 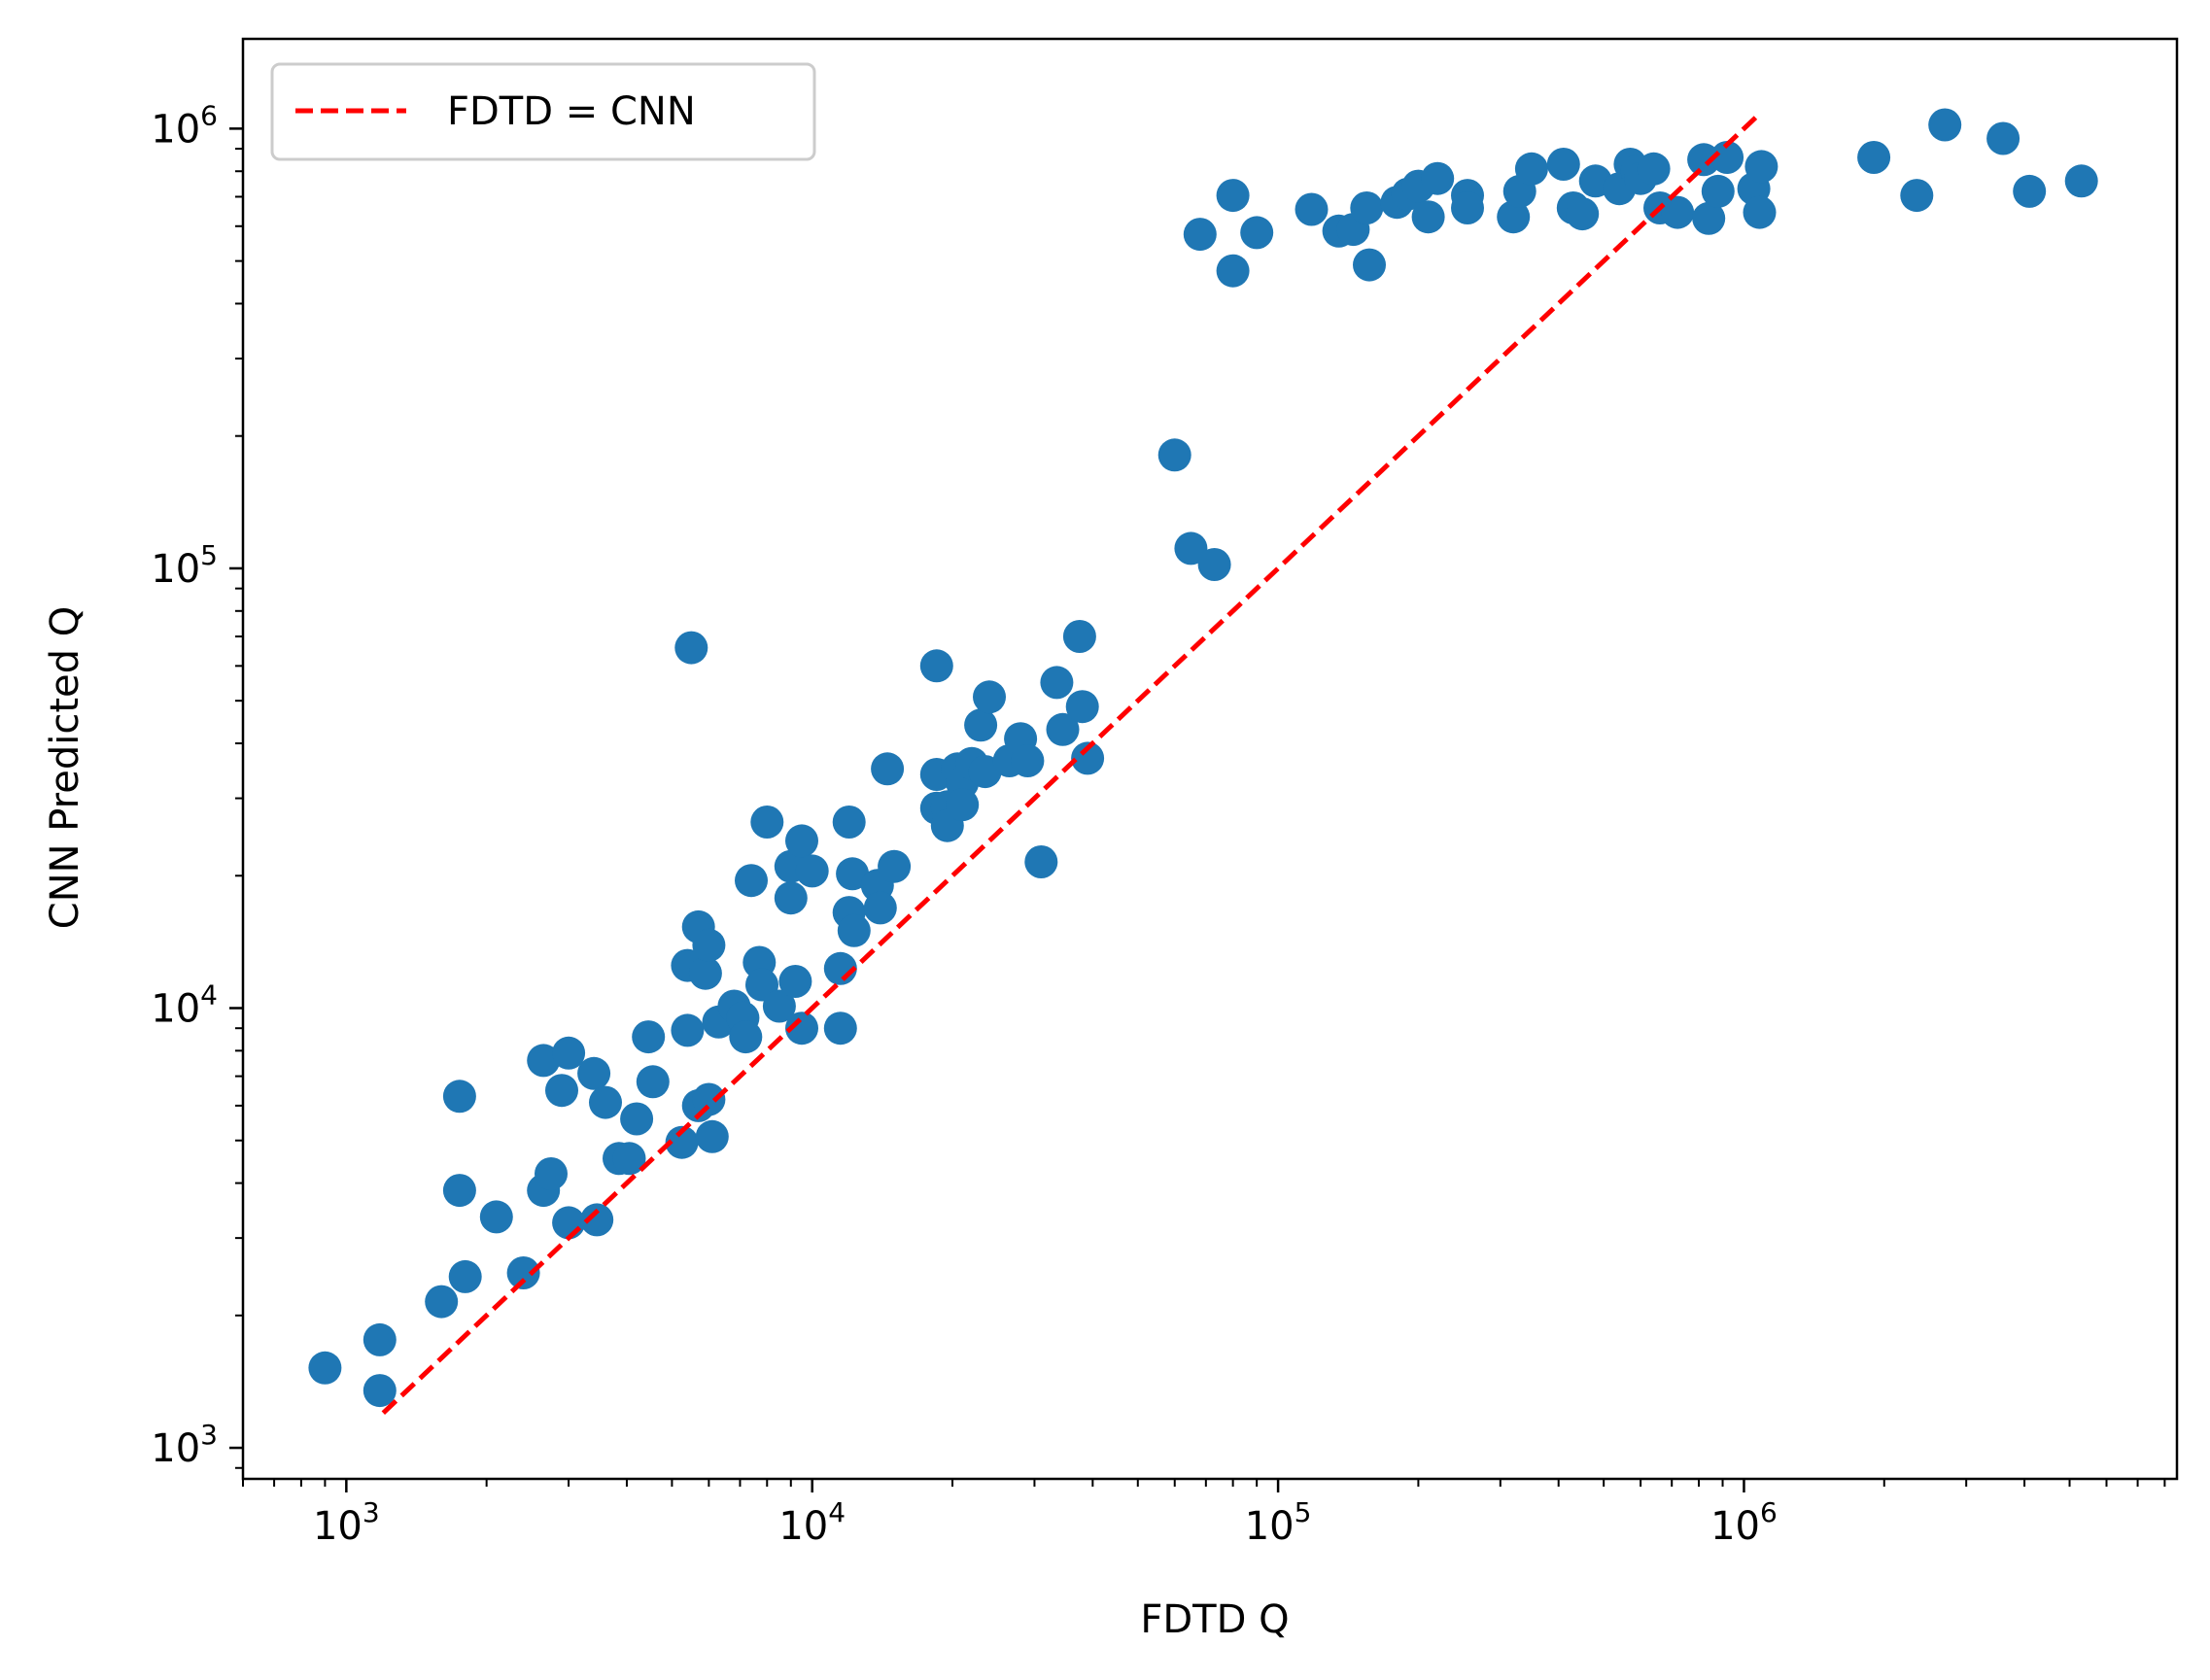 I want to click on y-tick-label: 10⁵, so click(x=184, y=565).